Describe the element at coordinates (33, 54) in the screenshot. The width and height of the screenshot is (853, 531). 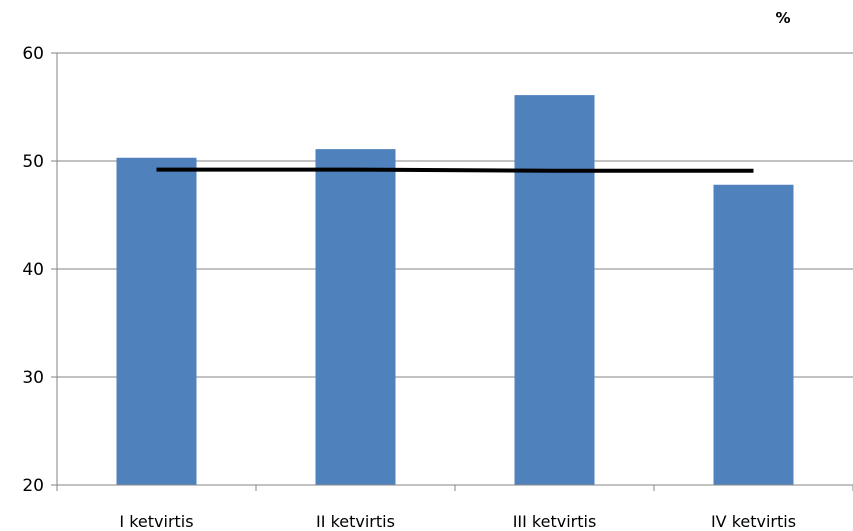
I see `y-tick-label: 60` at that location.